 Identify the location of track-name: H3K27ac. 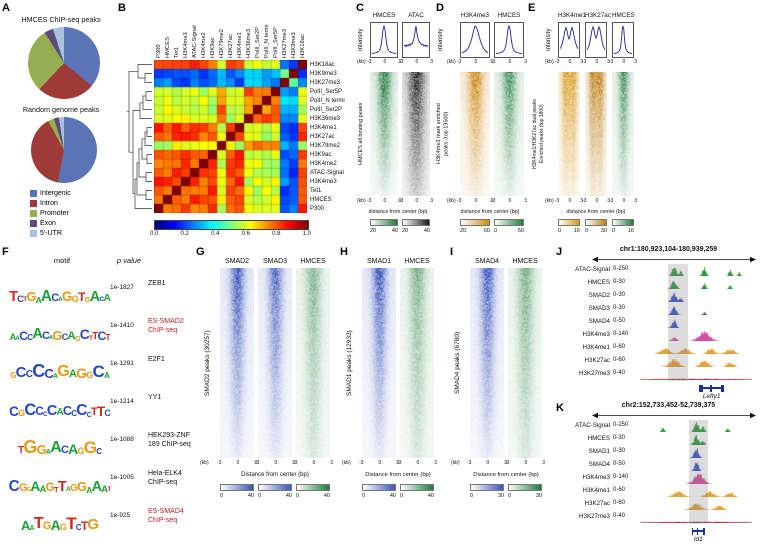
(597, 503).